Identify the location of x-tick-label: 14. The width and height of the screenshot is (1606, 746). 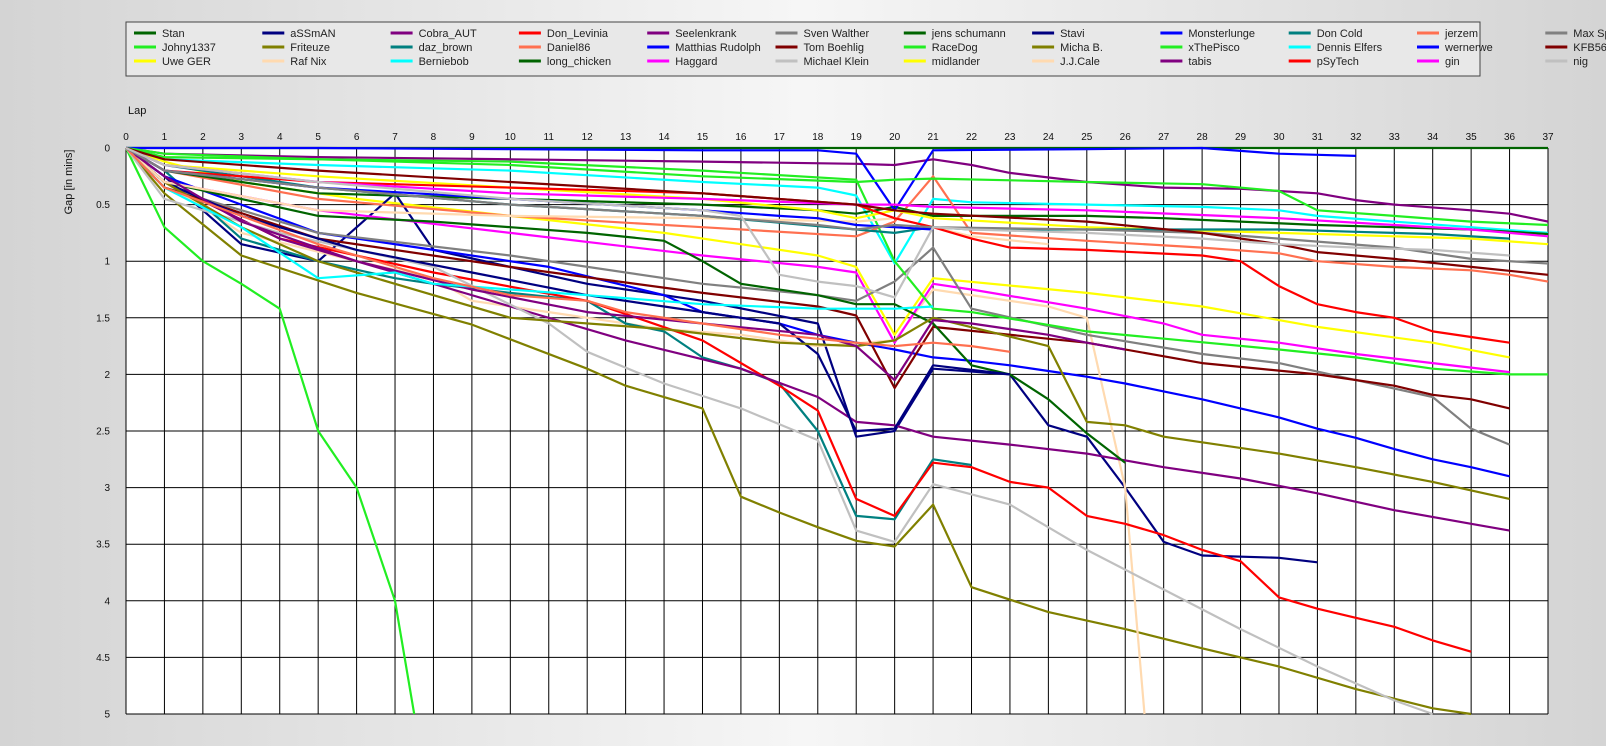
(664, 137).